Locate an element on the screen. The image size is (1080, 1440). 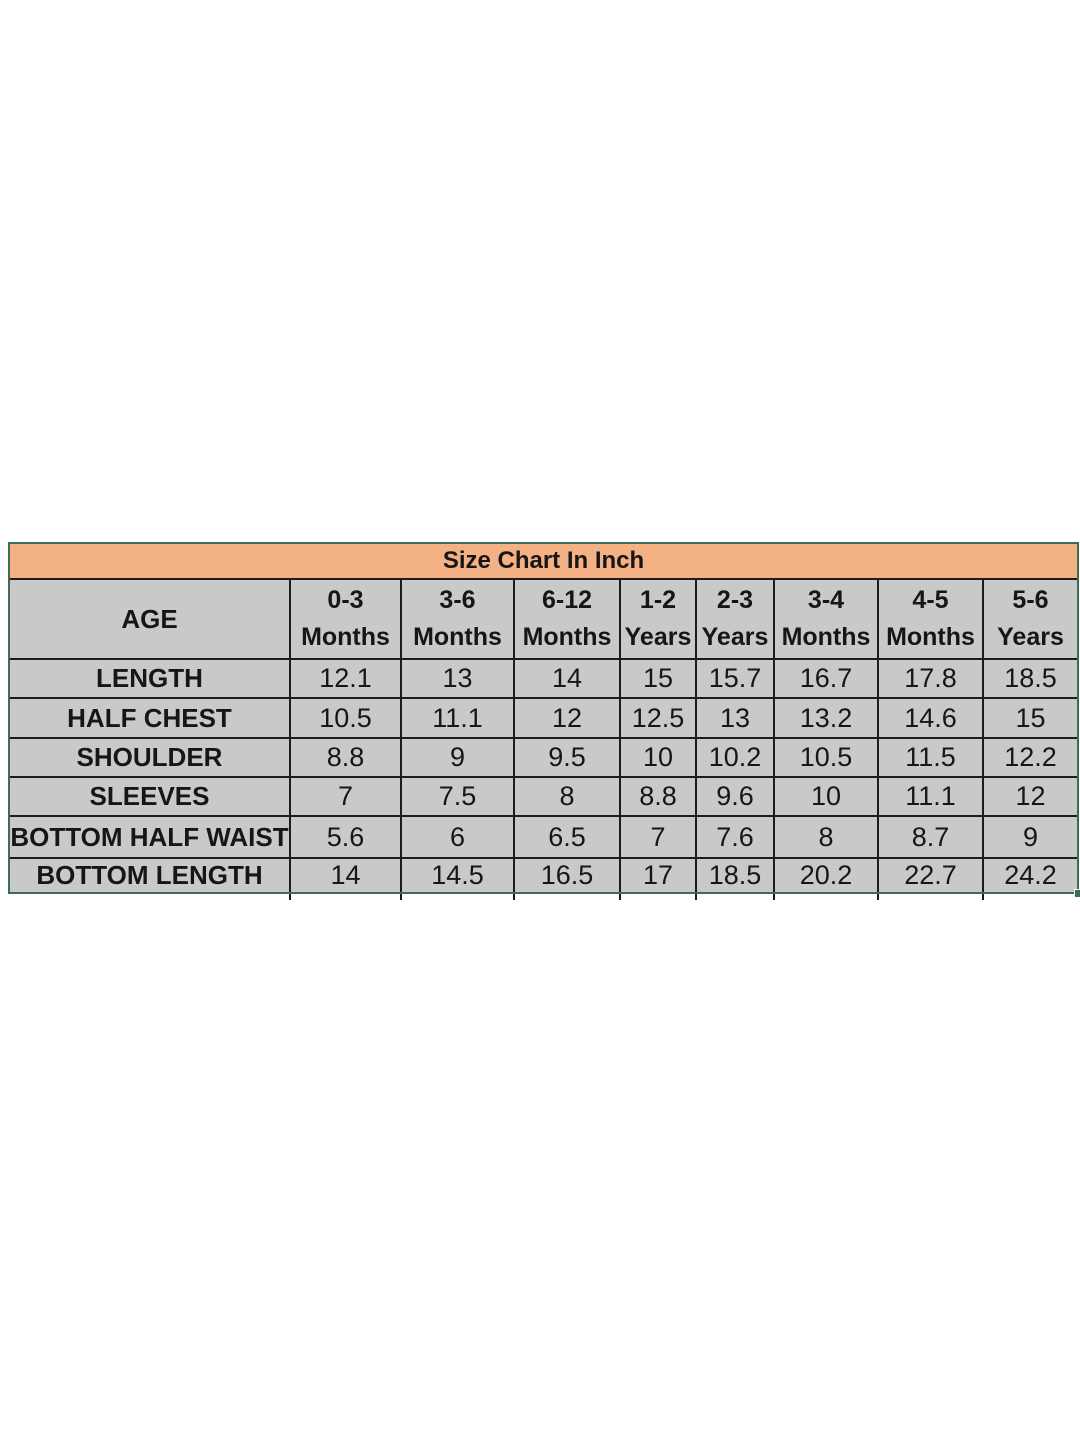
table-cell: 12.1 is located at coordinates (345, 678).